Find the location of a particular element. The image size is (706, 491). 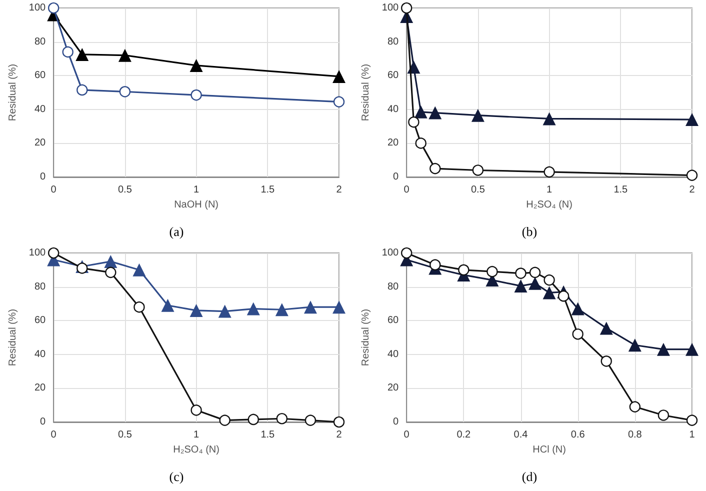

text: (a) is located at coordinates (176, 231).